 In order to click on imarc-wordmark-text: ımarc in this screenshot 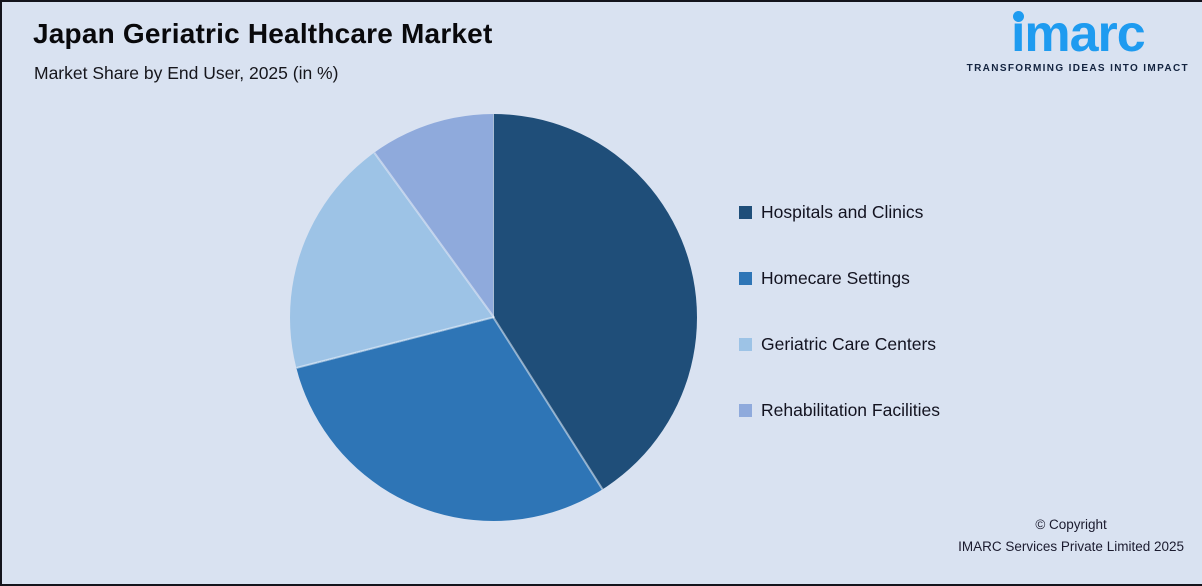, I will do `click(1078, 34)`.